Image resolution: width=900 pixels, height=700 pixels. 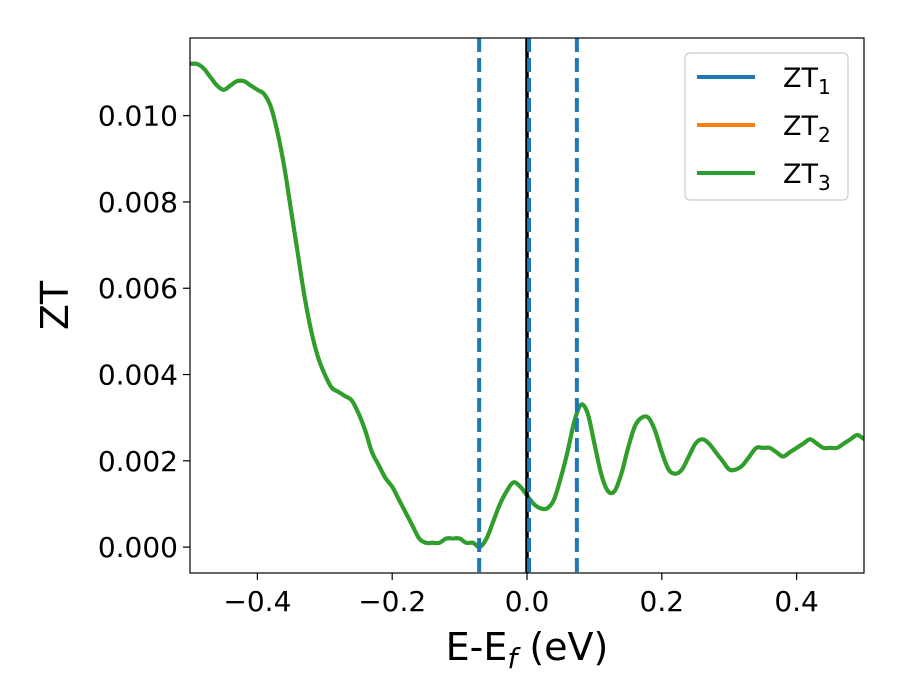 I want to click on x-axis-label: E-Ef (eV), so click(x=527, y=650).